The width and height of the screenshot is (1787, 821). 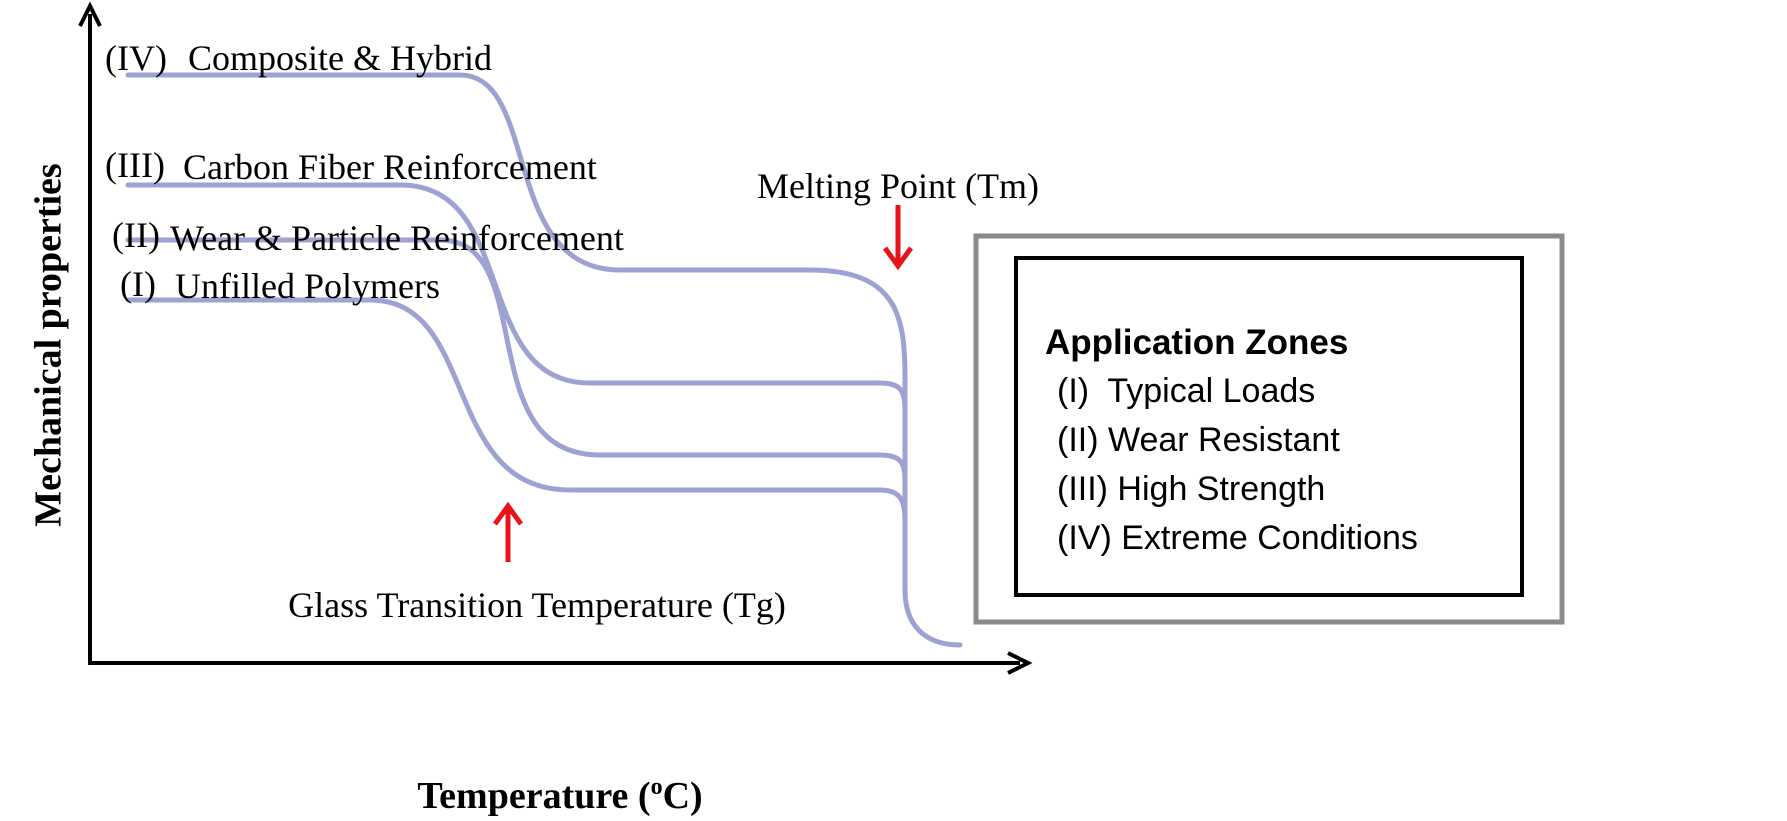 What do you see at coordinates (508, 513) in the screenshot?
I see `tg-arrow-head` at bounding box center [508, 513].